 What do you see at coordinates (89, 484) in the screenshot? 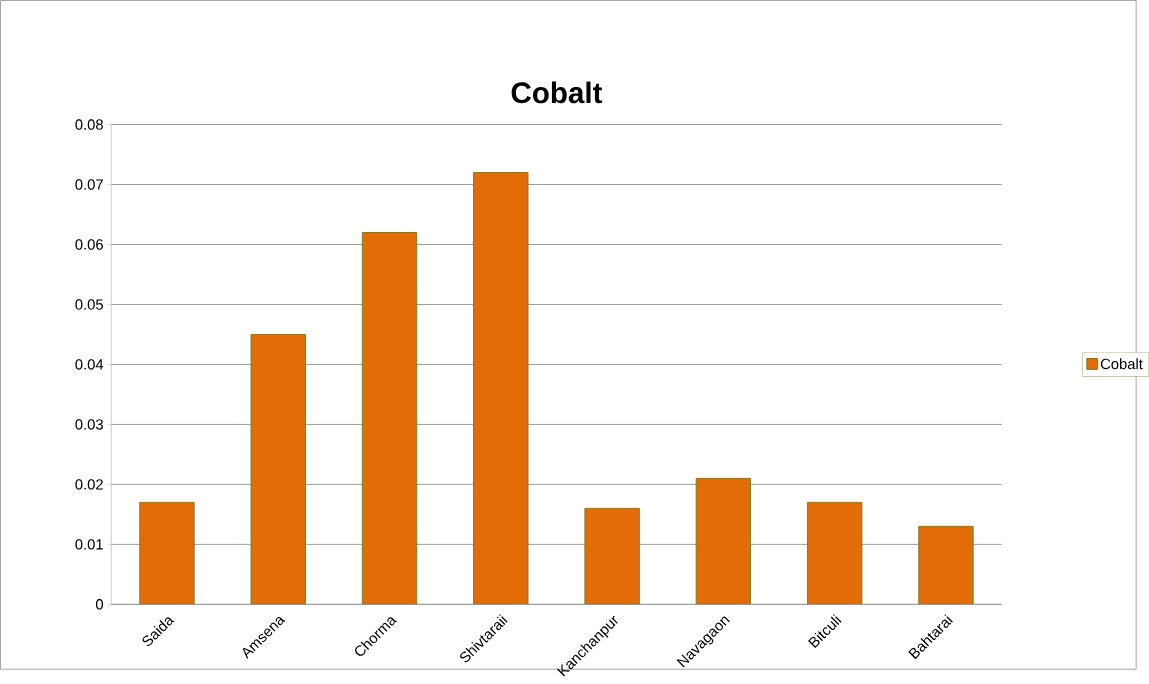
I see `y-tick-label: 0.02` at bounding box center [89, 484].